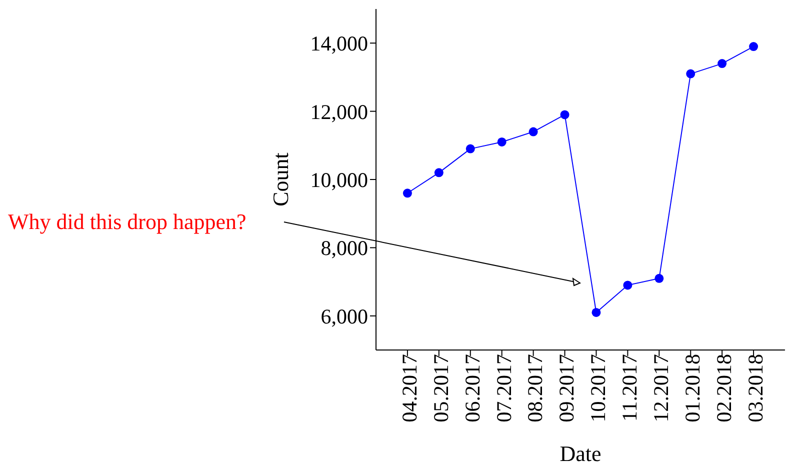 This screenshot has width=786, height=464. Describe the element at coordinates (127, 221) in the screenshot. I see `text: Why did this drop happen?` at that location.